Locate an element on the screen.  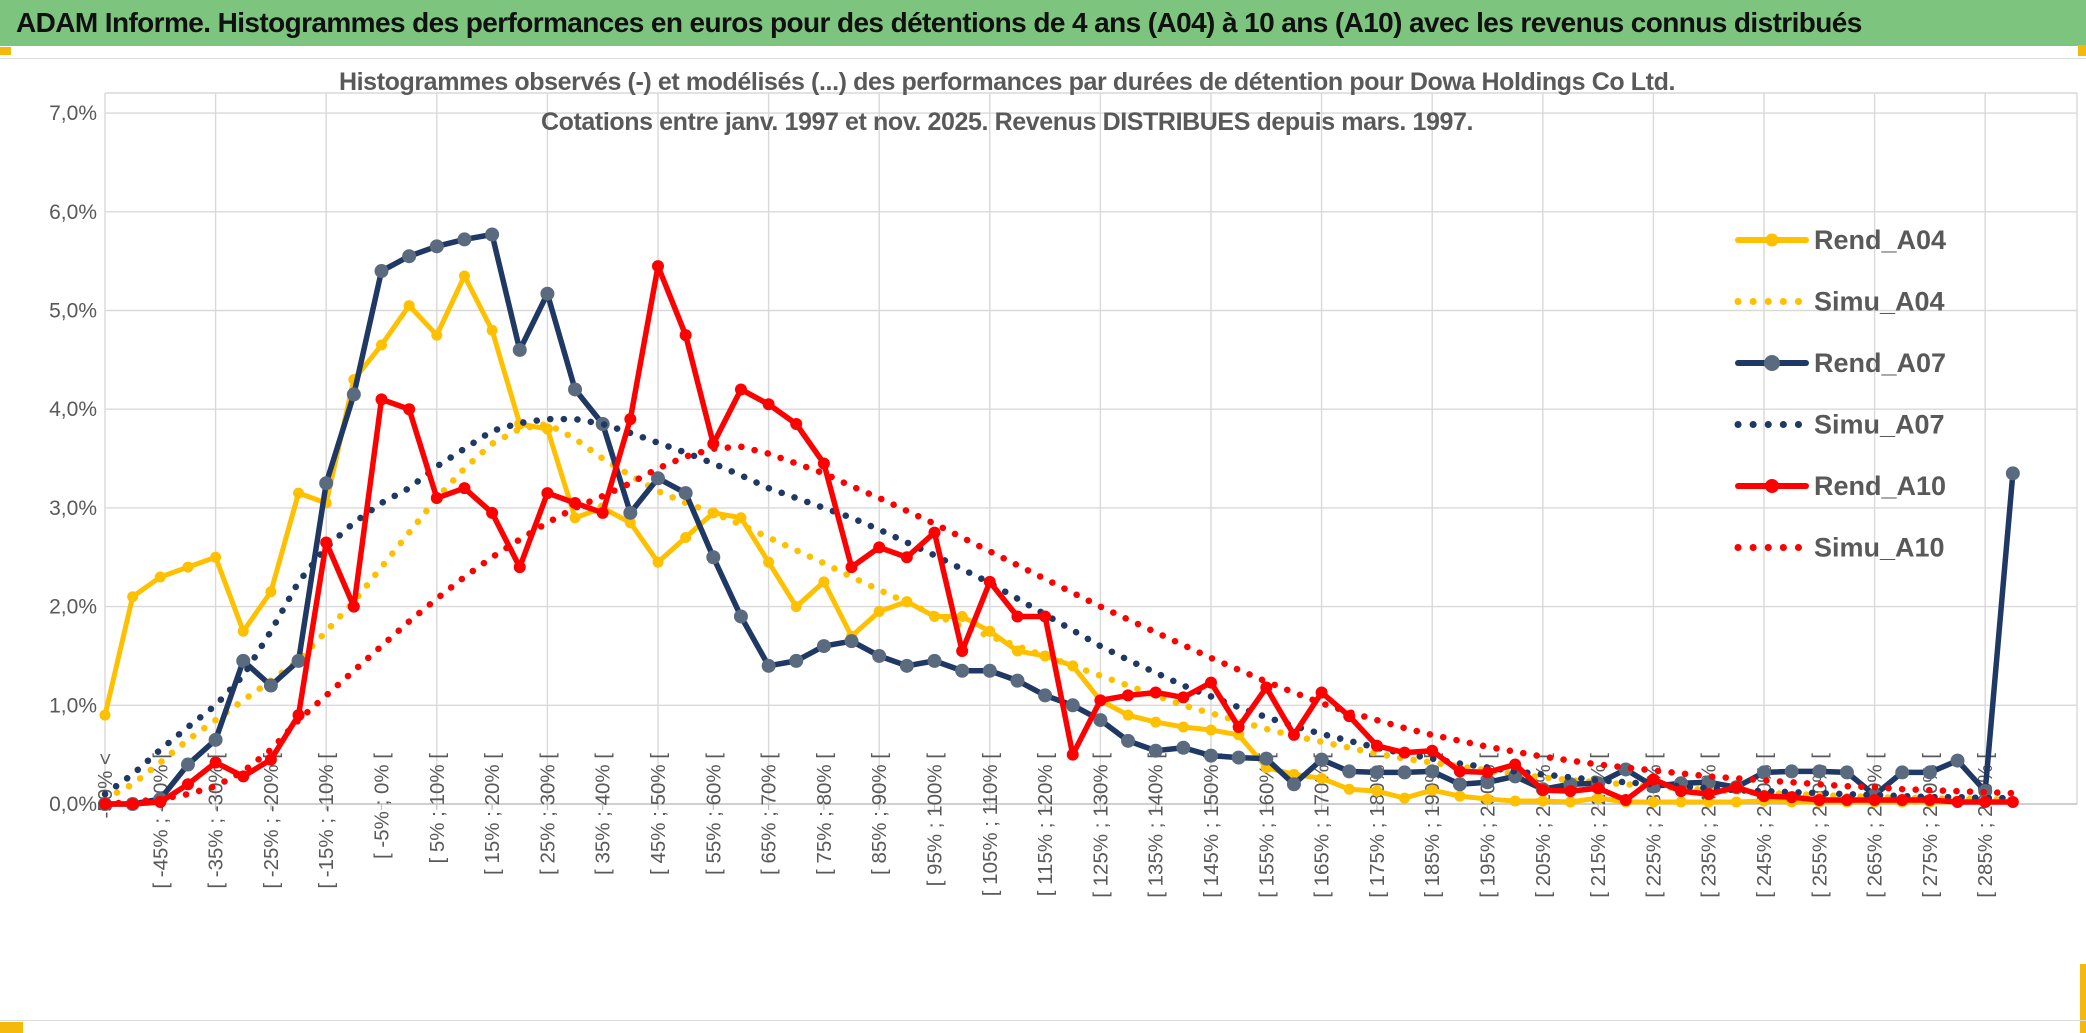
legend-item-Rend_A07: Rend_A07 is located at coordinates (1840, 363).